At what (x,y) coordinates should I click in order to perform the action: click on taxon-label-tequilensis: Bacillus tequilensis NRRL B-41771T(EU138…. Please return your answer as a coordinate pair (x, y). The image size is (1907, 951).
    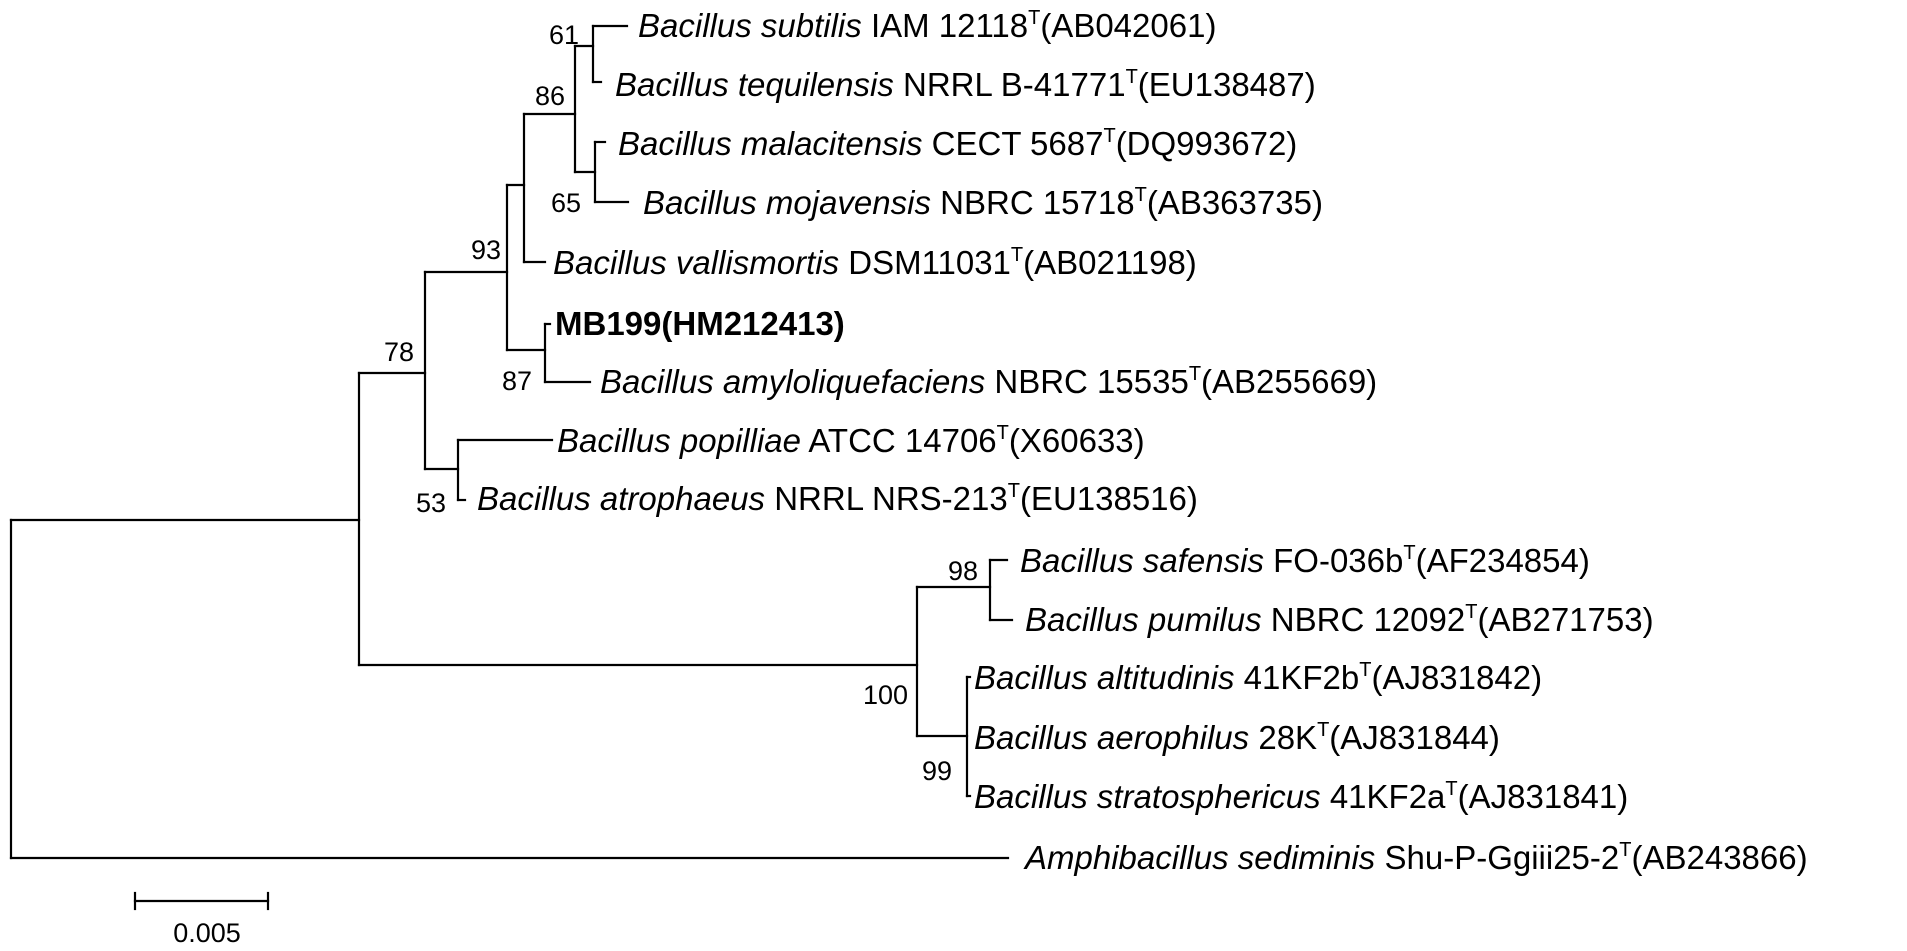
    Looking at the image, I should click on (965, 84).